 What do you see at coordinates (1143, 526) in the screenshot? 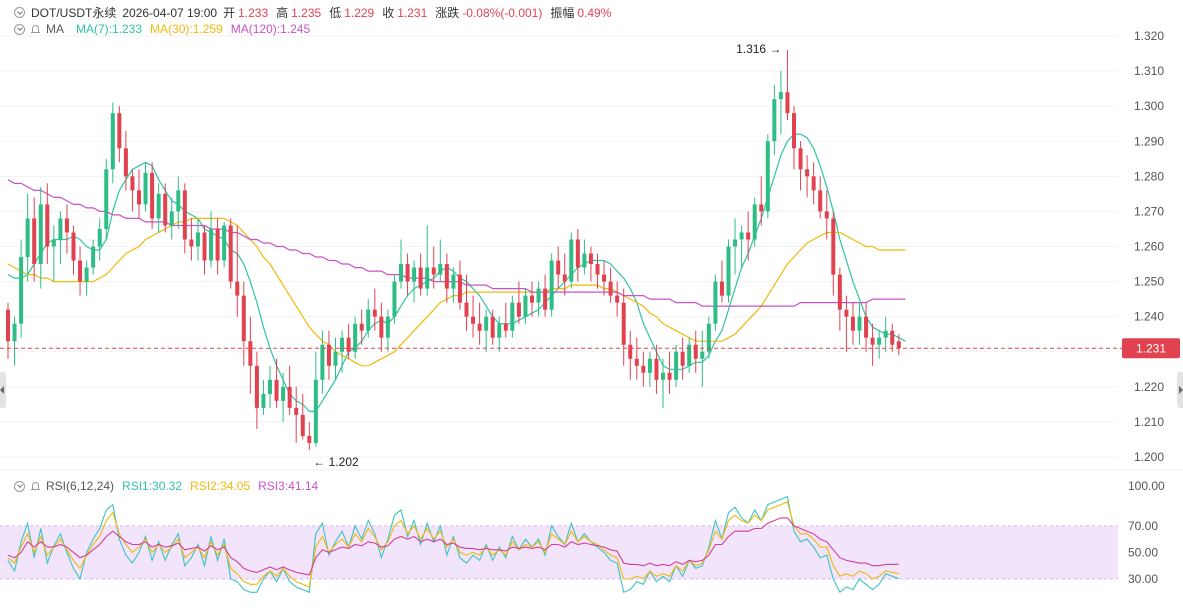
I see `rsi-tick-label: 70.00` at bounding box center [1143, 526].